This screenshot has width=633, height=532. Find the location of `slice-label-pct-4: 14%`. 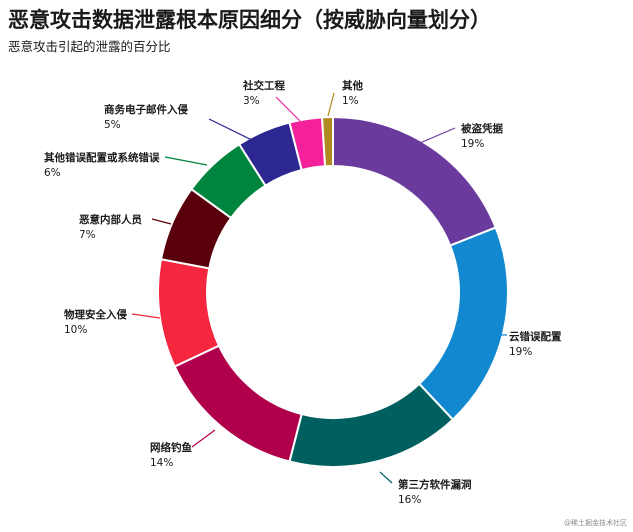

slice-label-pct-4: 14% is located at coordinates (161, 463).